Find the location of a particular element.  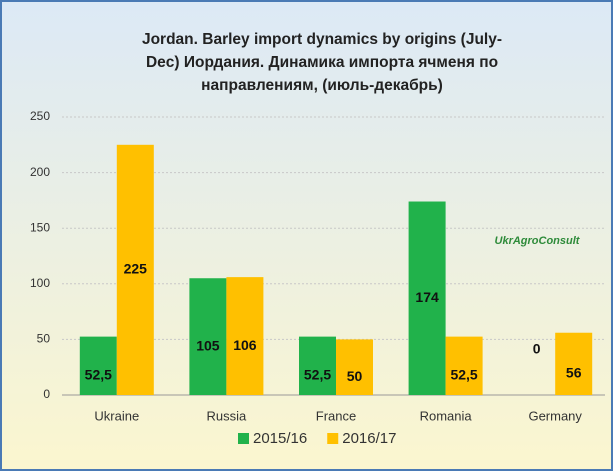

data-label: 50 is located at coordinates (355, 376).